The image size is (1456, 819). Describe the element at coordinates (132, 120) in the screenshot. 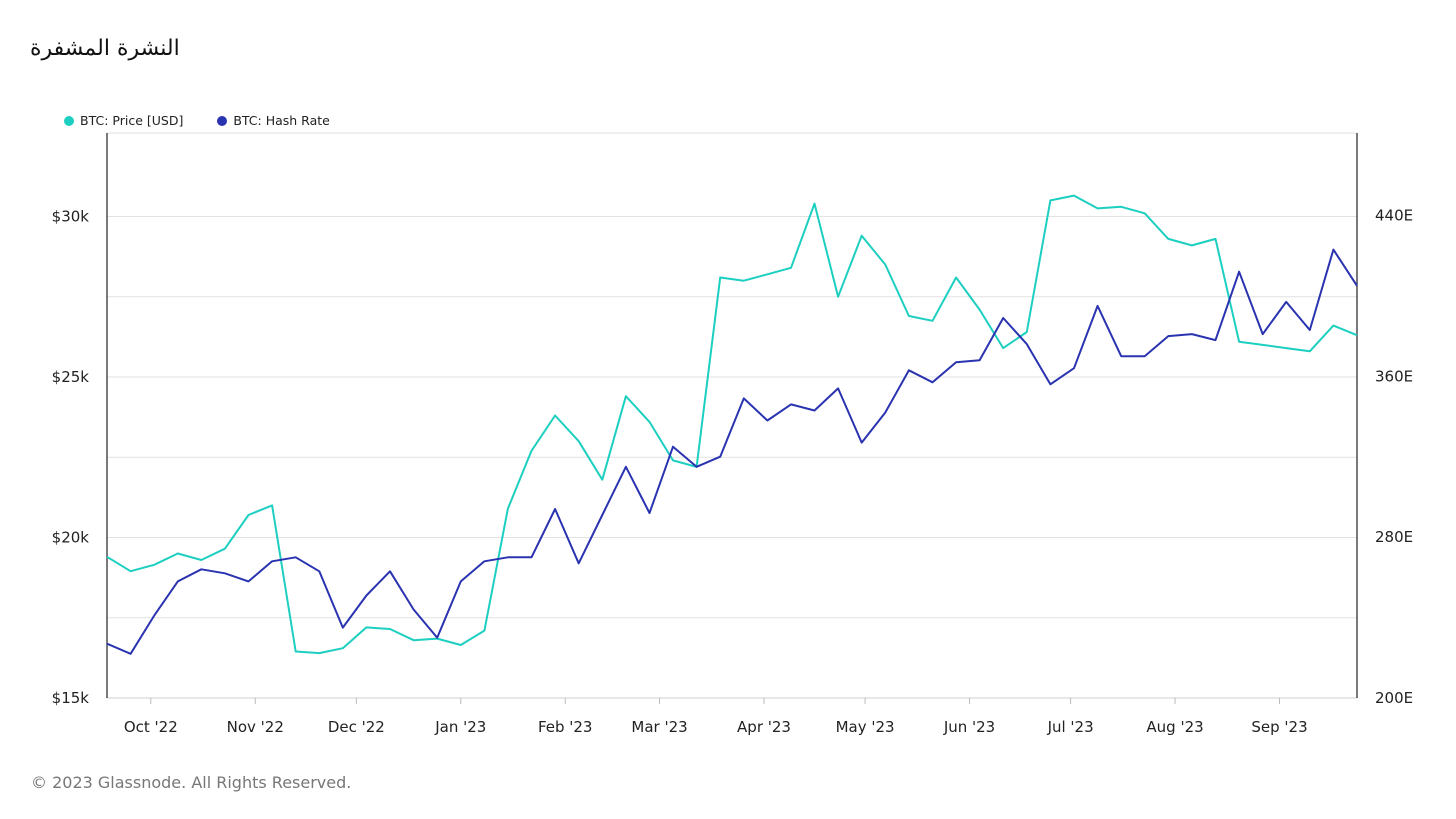

I see `legend-label-price: BTC: Price [USD]` at that location.